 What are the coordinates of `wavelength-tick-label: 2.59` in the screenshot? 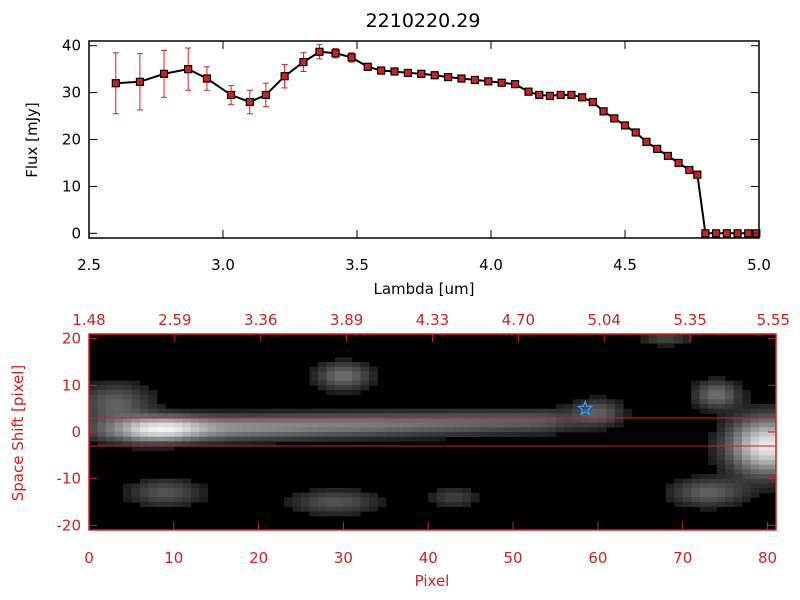 It's located at (174, 320).